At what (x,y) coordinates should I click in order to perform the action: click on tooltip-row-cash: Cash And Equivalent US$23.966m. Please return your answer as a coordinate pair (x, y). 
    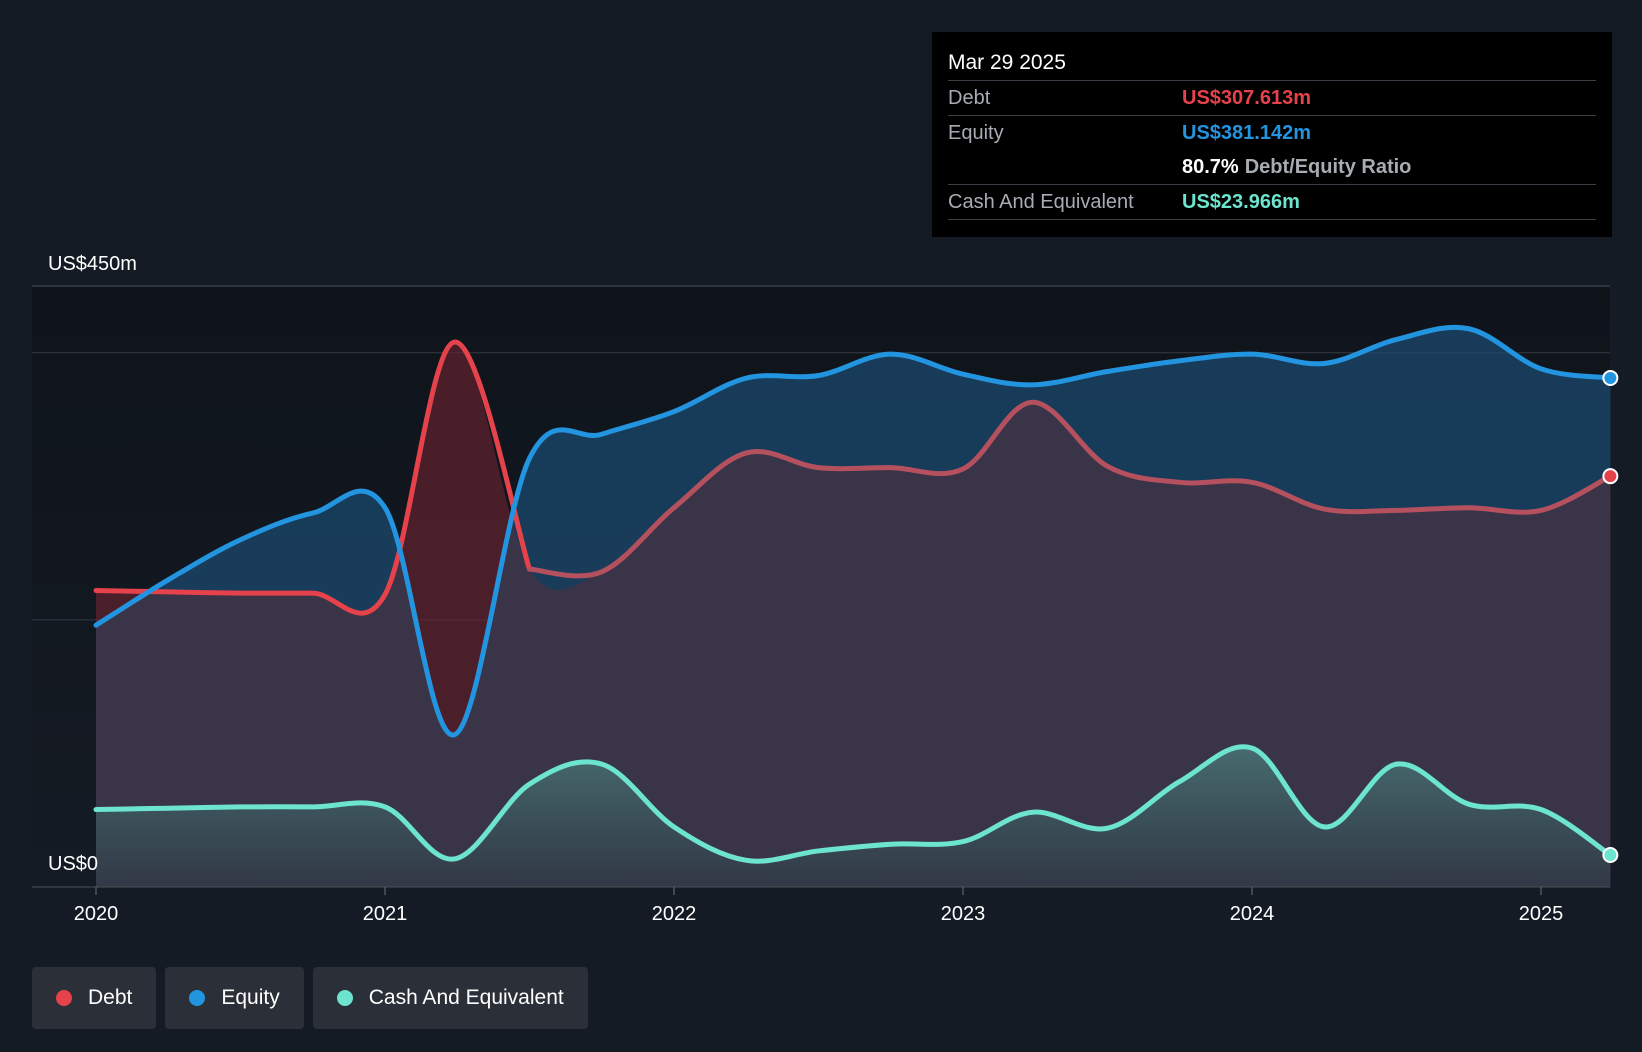
    Looking at the image, I should click on (1272, 202).